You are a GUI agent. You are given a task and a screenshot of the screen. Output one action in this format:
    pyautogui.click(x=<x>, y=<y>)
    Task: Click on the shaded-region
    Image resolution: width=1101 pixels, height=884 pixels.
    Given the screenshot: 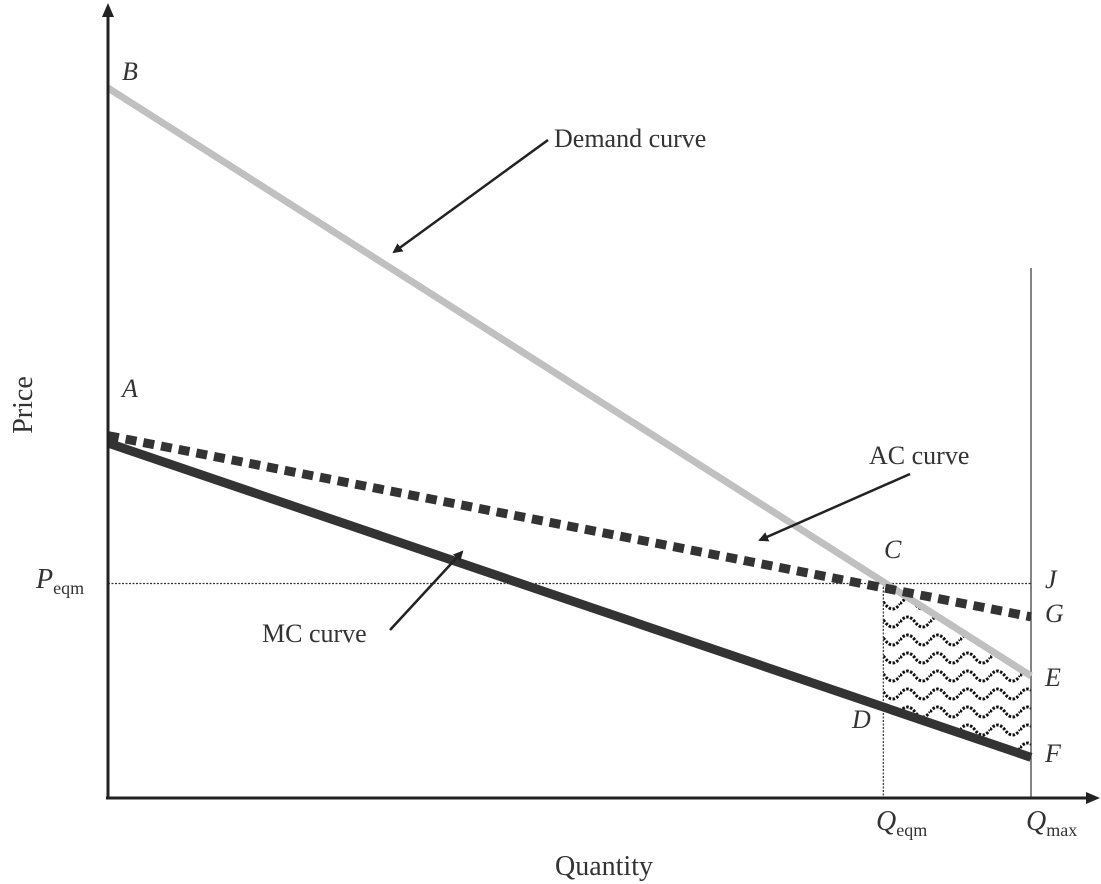 What is the action you would take?
    pyautogui.click(x=957, y=670)
    